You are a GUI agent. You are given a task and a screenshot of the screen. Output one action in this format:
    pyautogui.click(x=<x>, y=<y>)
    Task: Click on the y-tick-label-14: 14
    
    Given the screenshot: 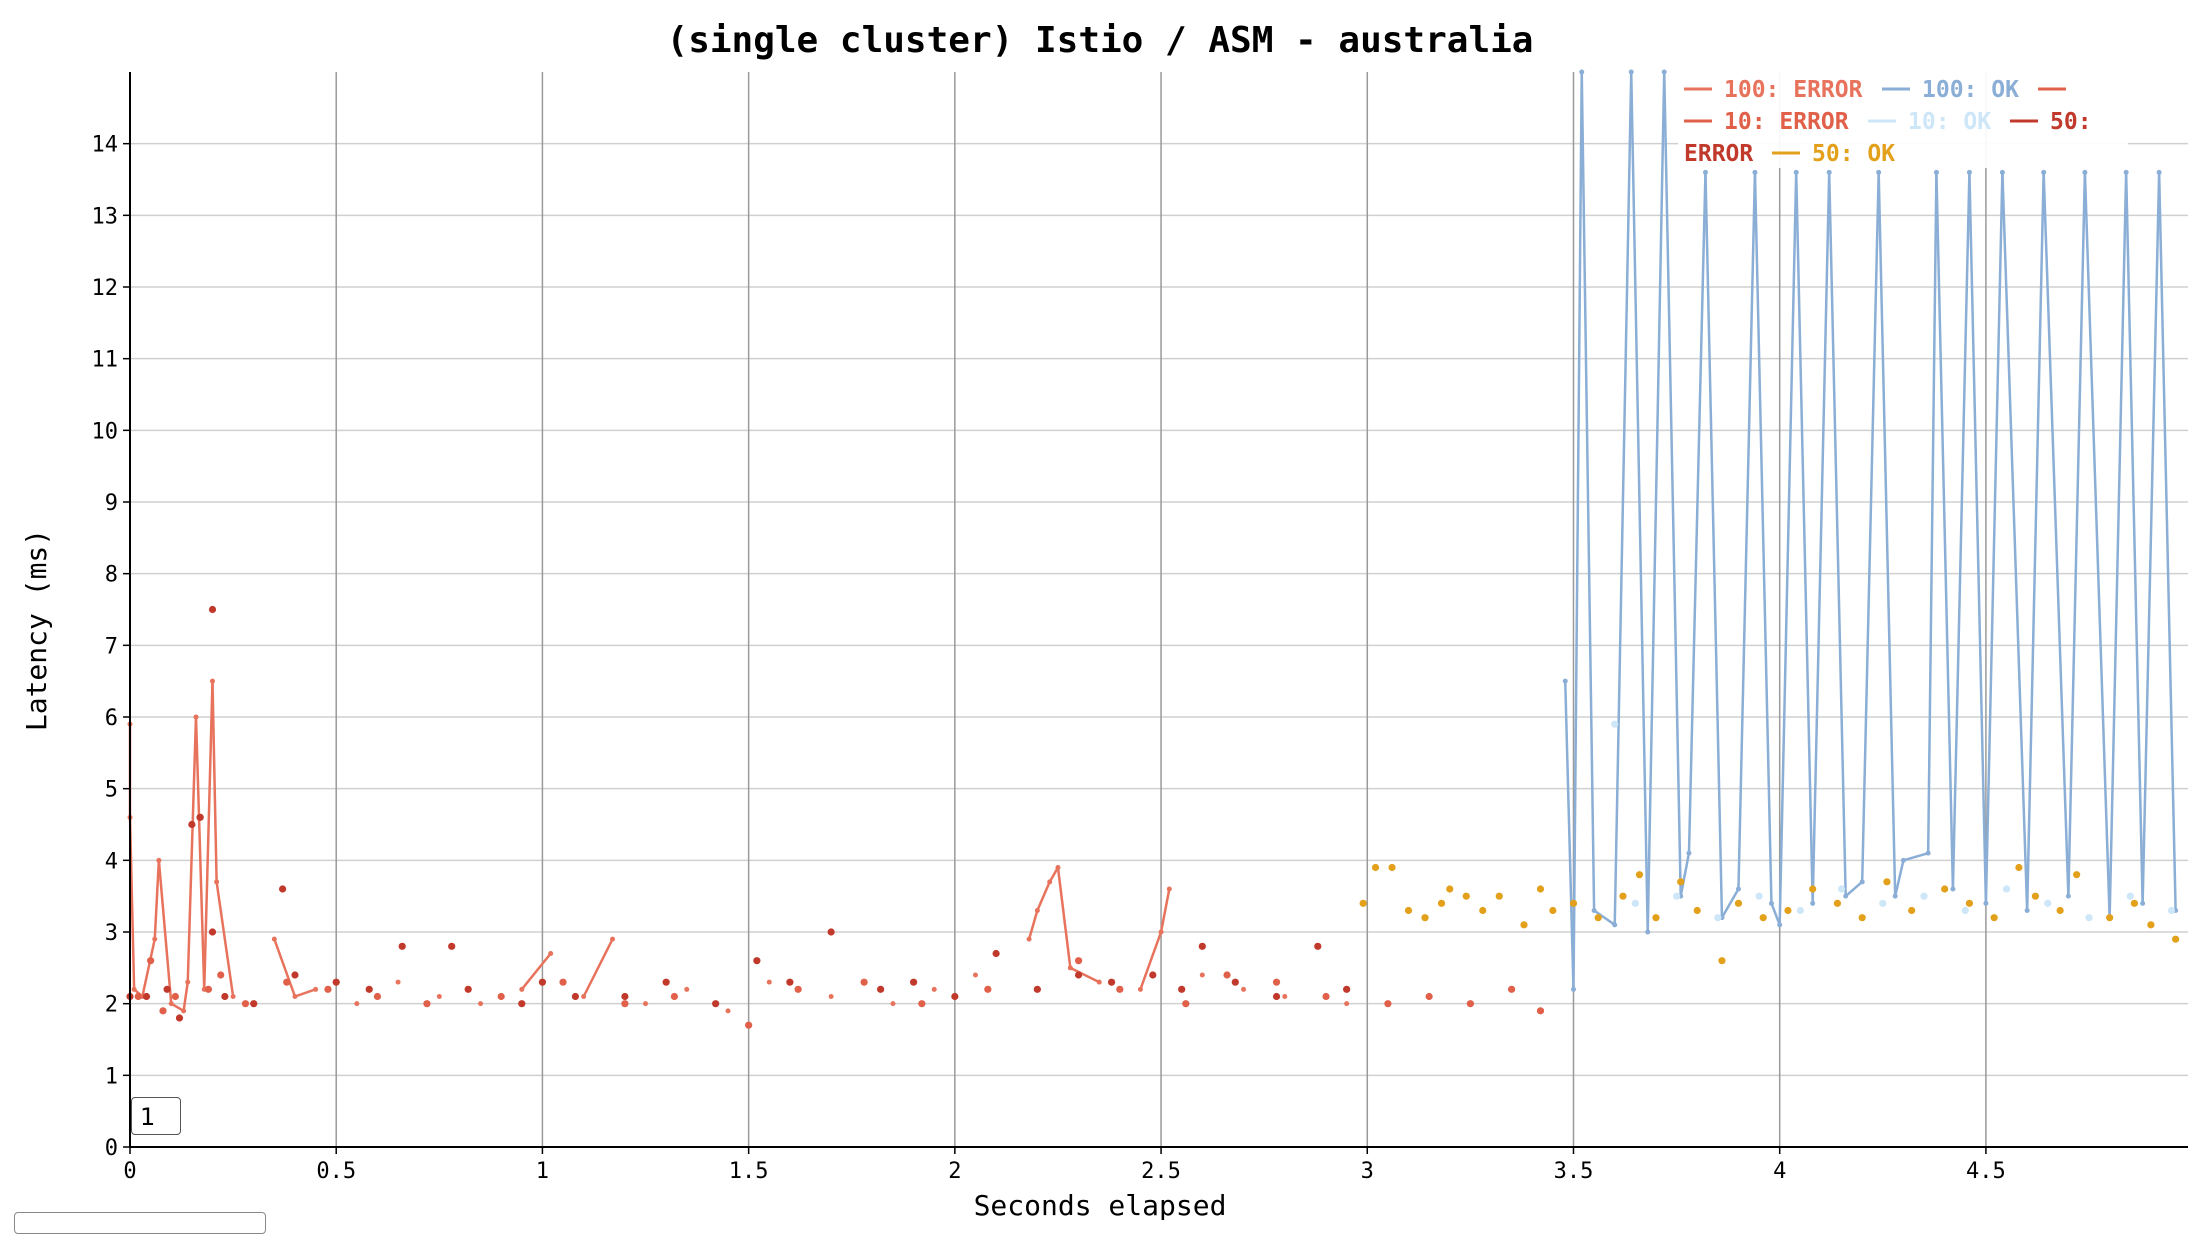 What is the action you would take?
    pyautogui.click(x=105, y=145)
    